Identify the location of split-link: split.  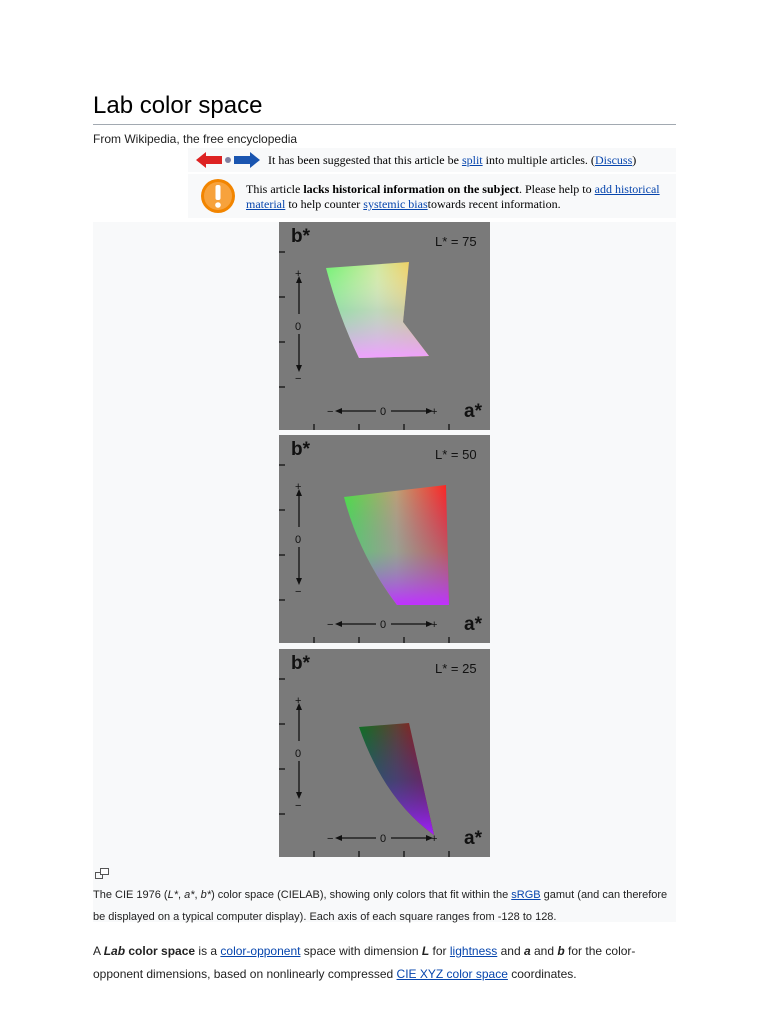
(472, 160).